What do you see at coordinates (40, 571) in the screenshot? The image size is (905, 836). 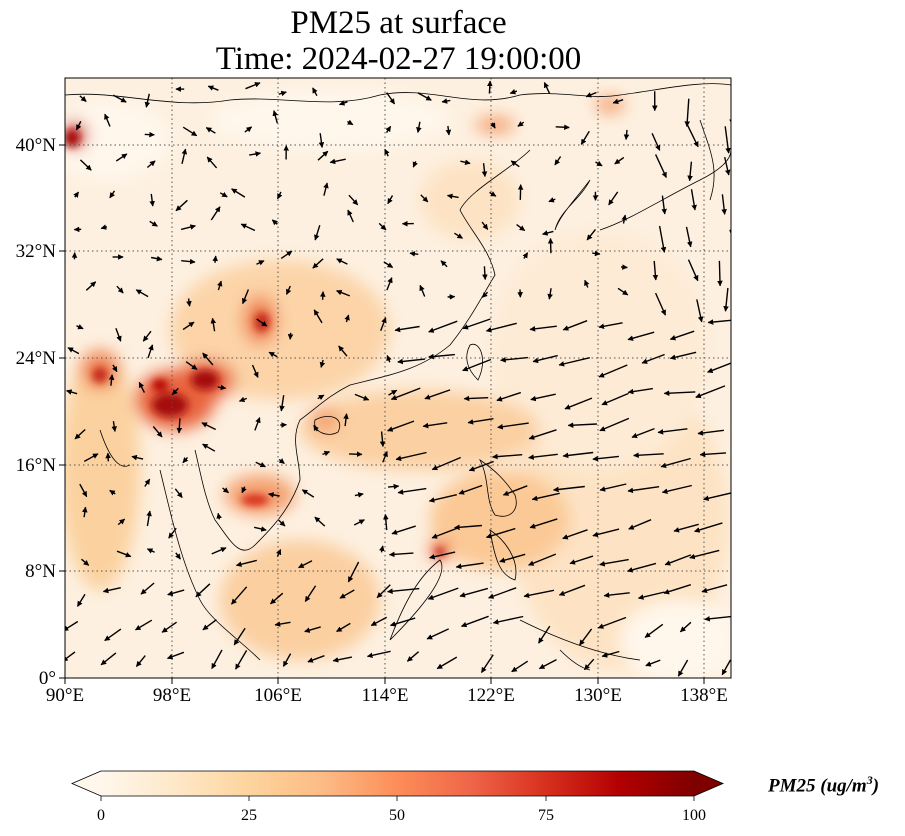 I see `y-tick-8n: 8°N` at bounding box center [40, 571].